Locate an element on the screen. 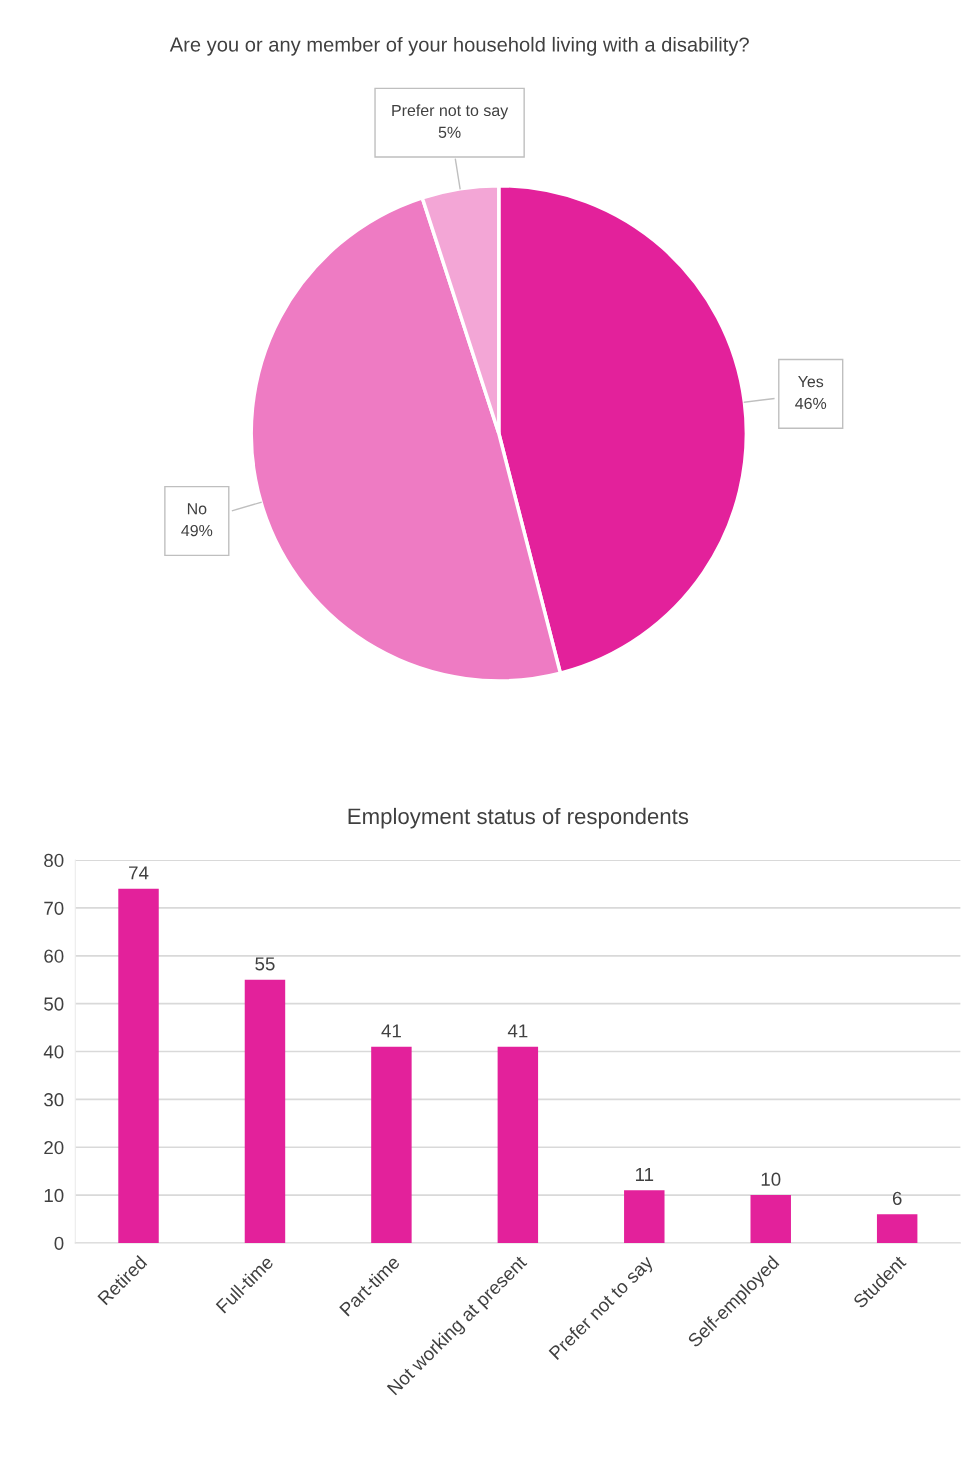  data-label: 49% is located at coordinates (197, 530).